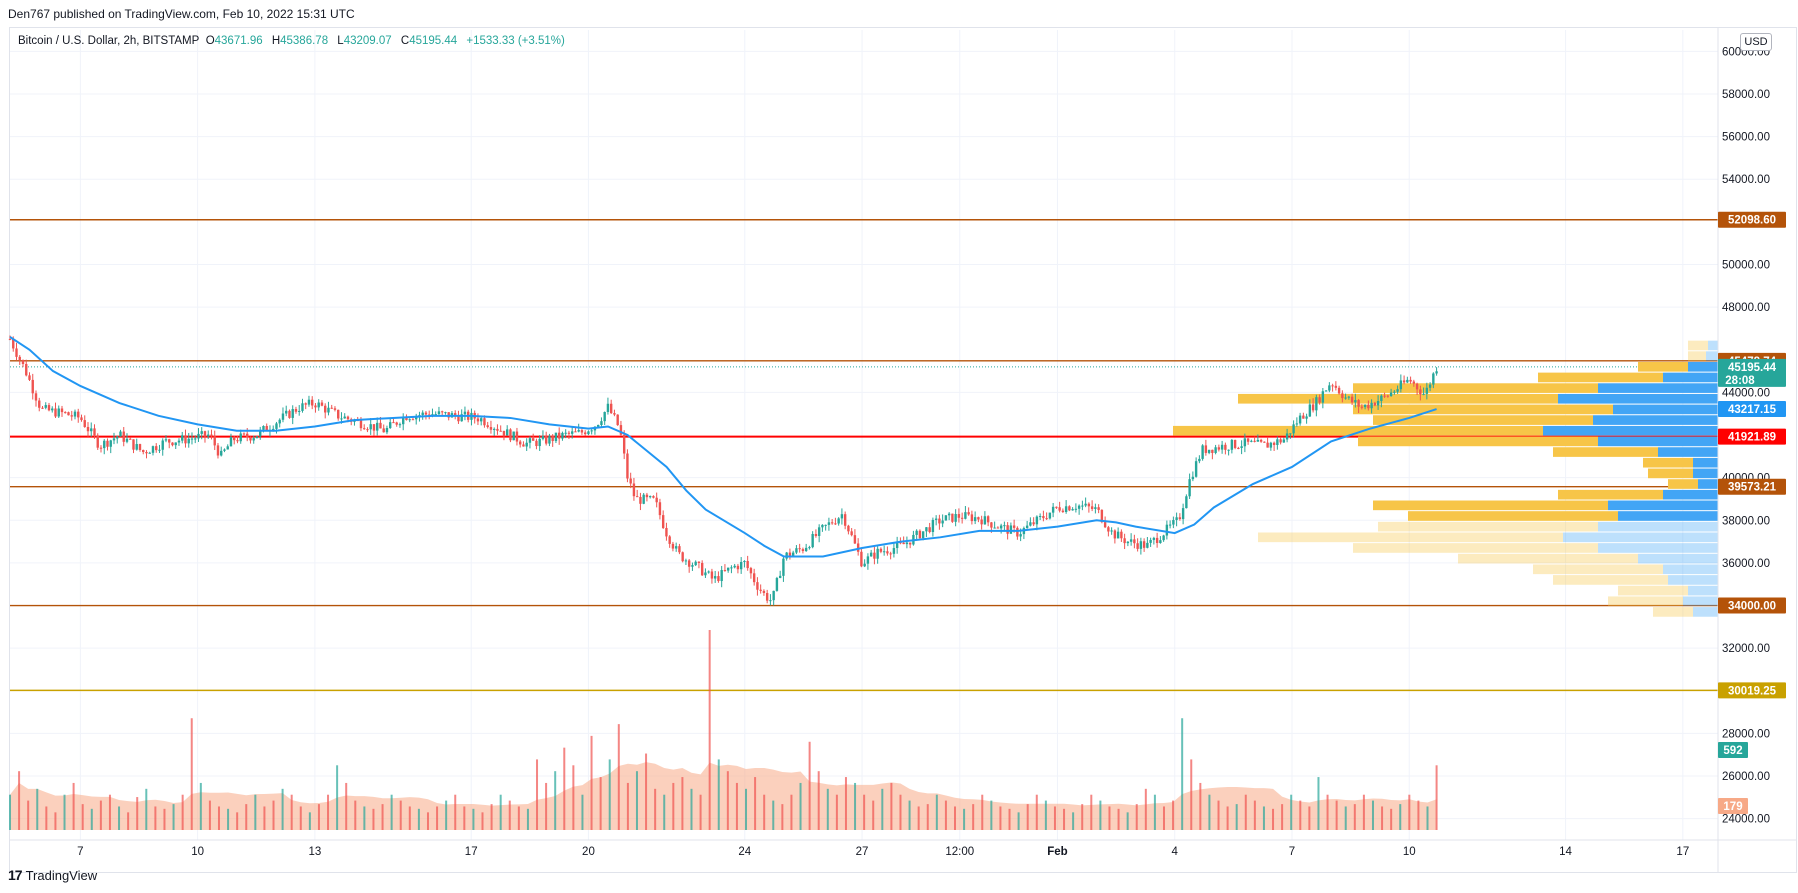  What do you see at coordinates (15, 875) in the screenshot?
I see `tradingview-logo-icon: 17` at bounding box center [15, 875].